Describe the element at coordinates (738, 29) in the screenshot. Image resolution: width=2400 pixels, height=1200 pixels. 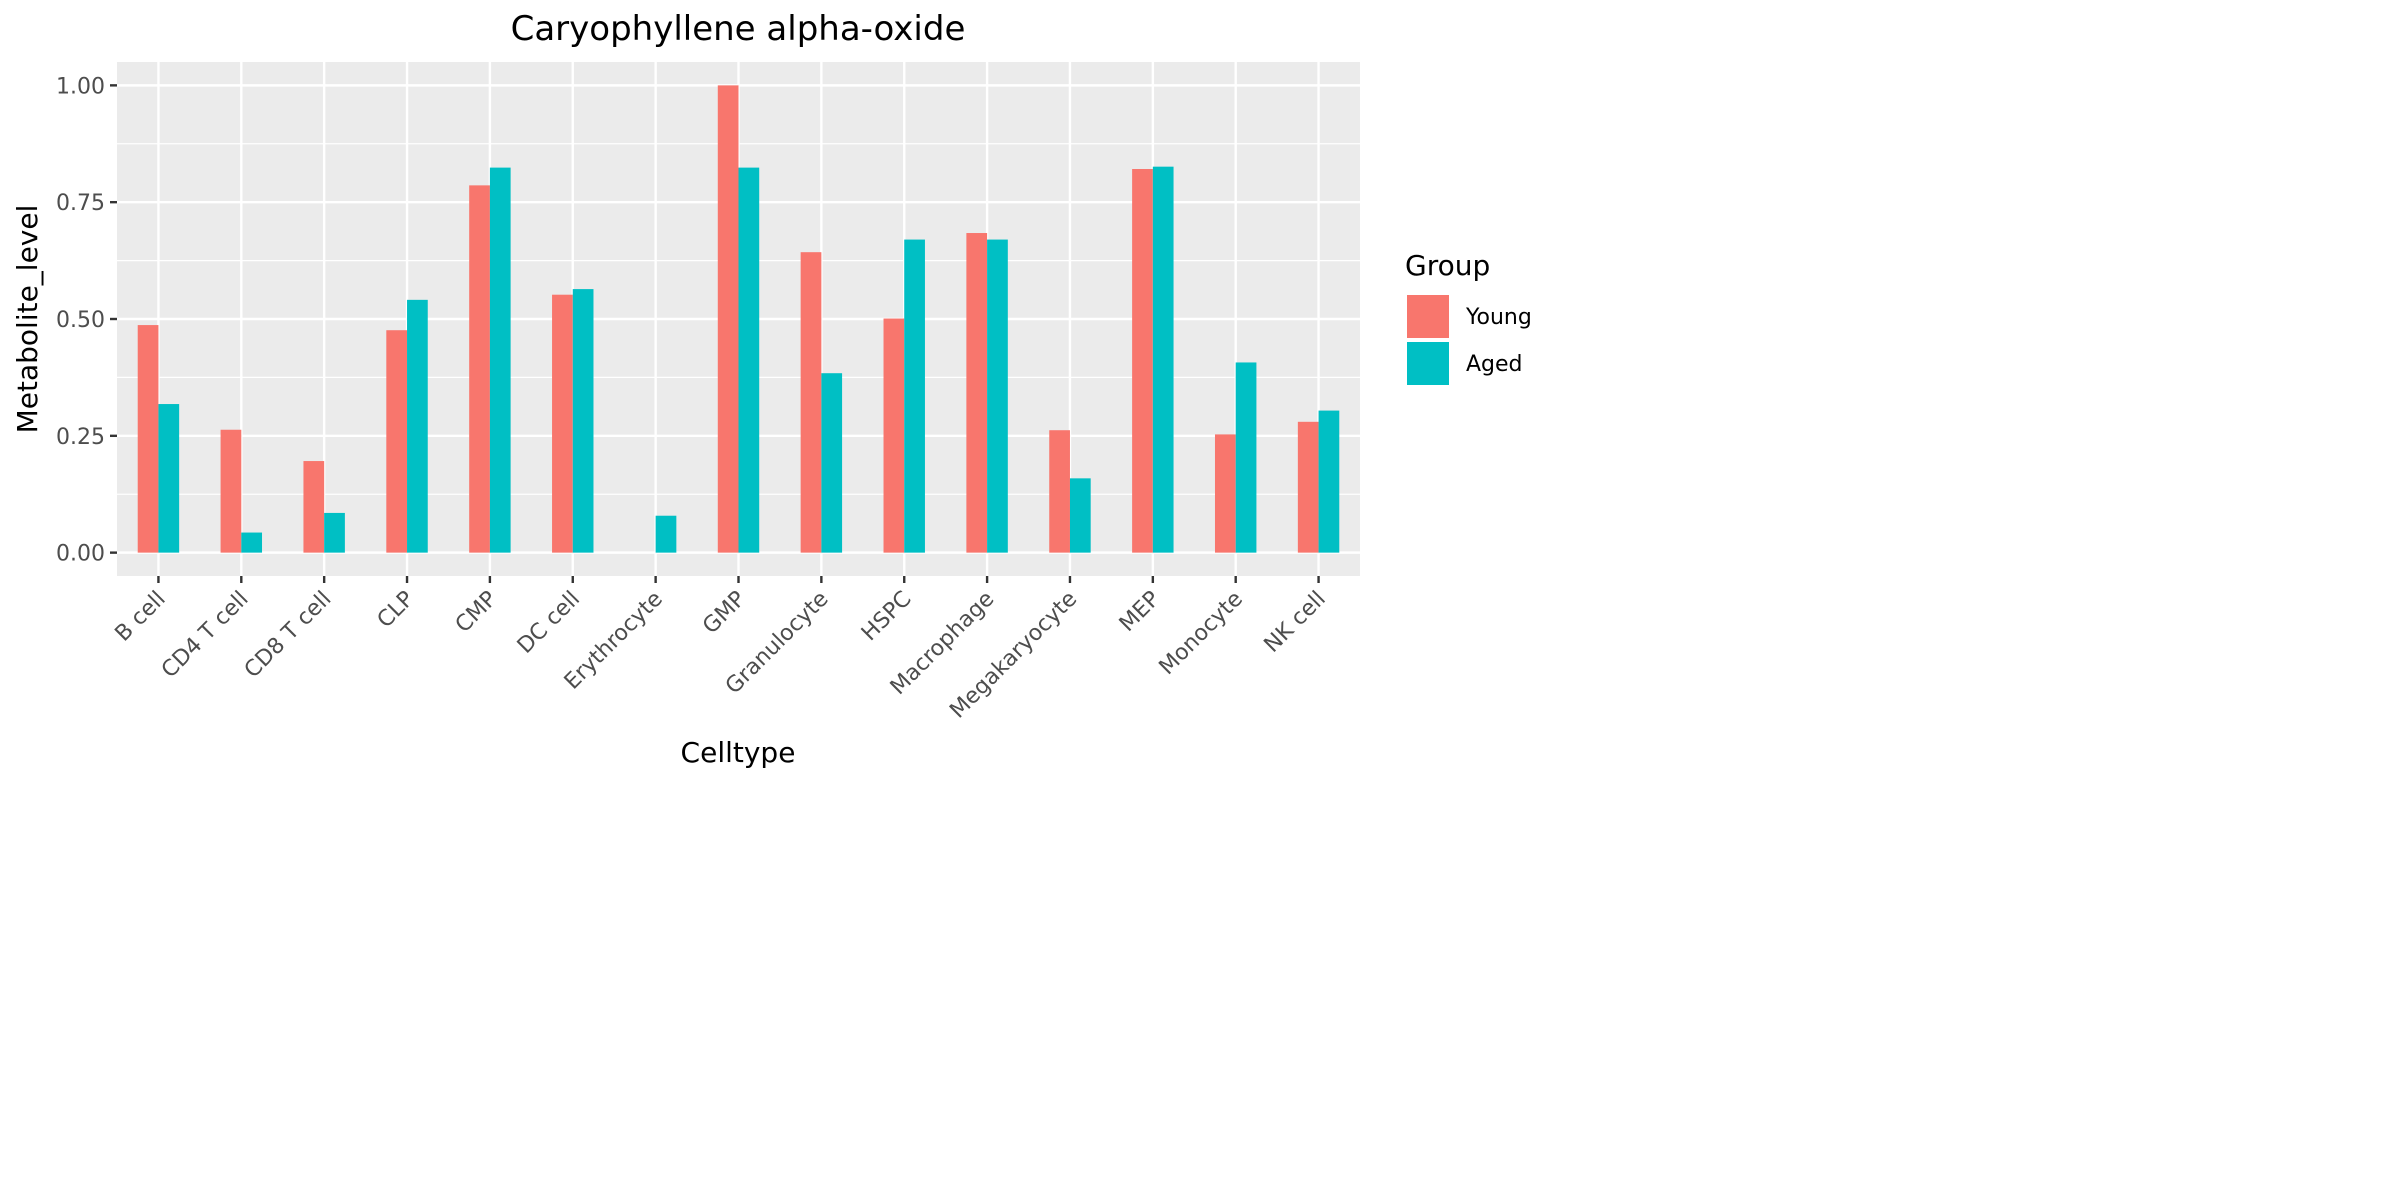
I see `chart-title: Caryophyllene alpha-oxide` at that location.